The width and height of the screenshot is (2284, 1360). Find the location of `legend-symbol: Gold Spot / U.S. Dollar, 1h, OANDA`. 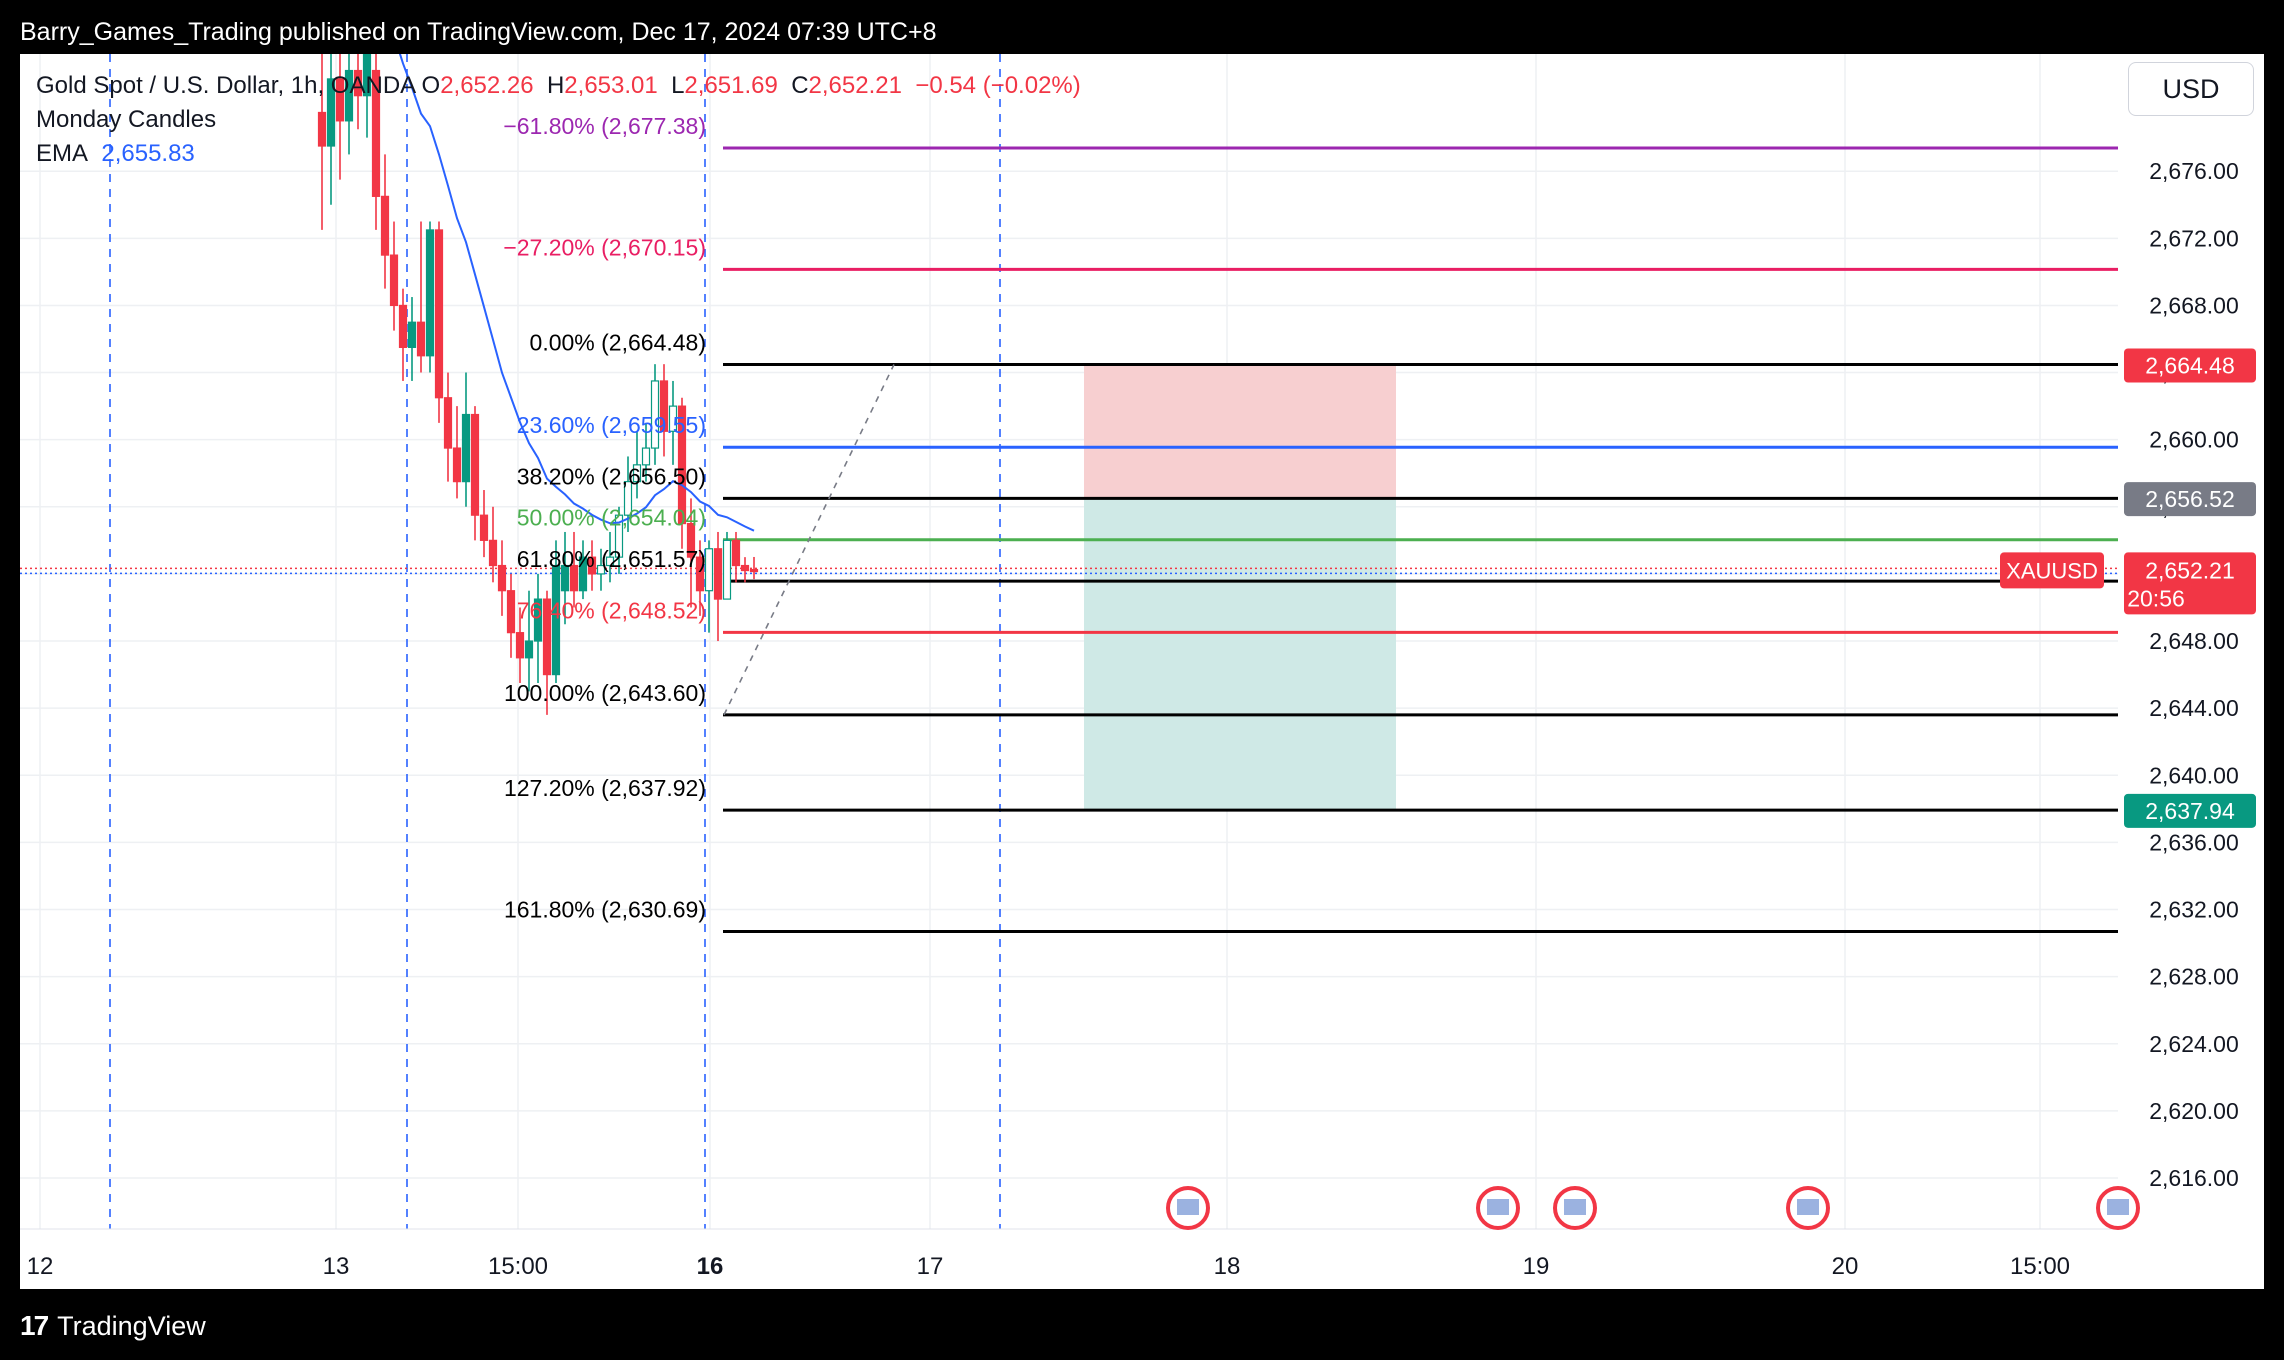

legend-symbol: Gold Spot / U.S. Dollar, 1h, OANDA is located at coordinates (225, 85).